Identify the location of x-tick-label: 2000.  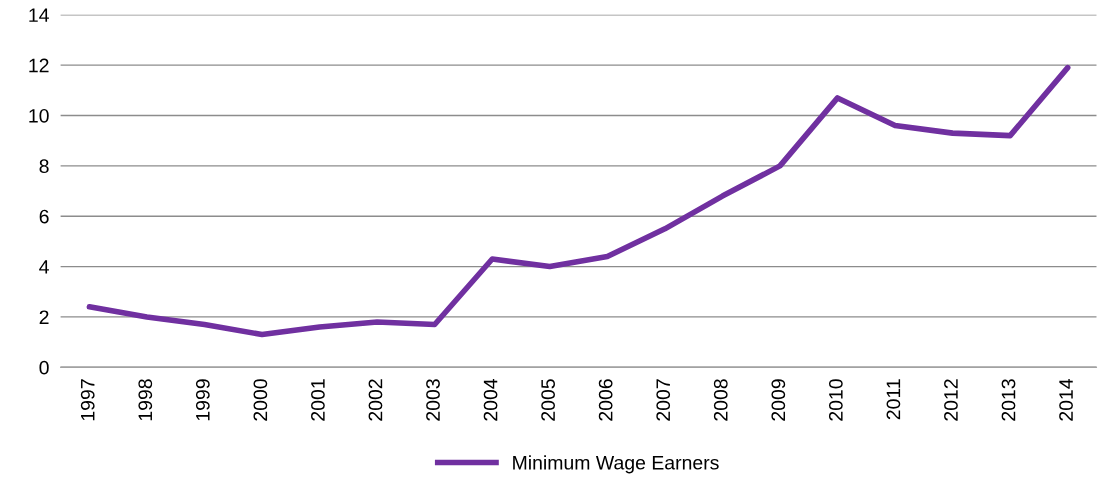
(260, 400).